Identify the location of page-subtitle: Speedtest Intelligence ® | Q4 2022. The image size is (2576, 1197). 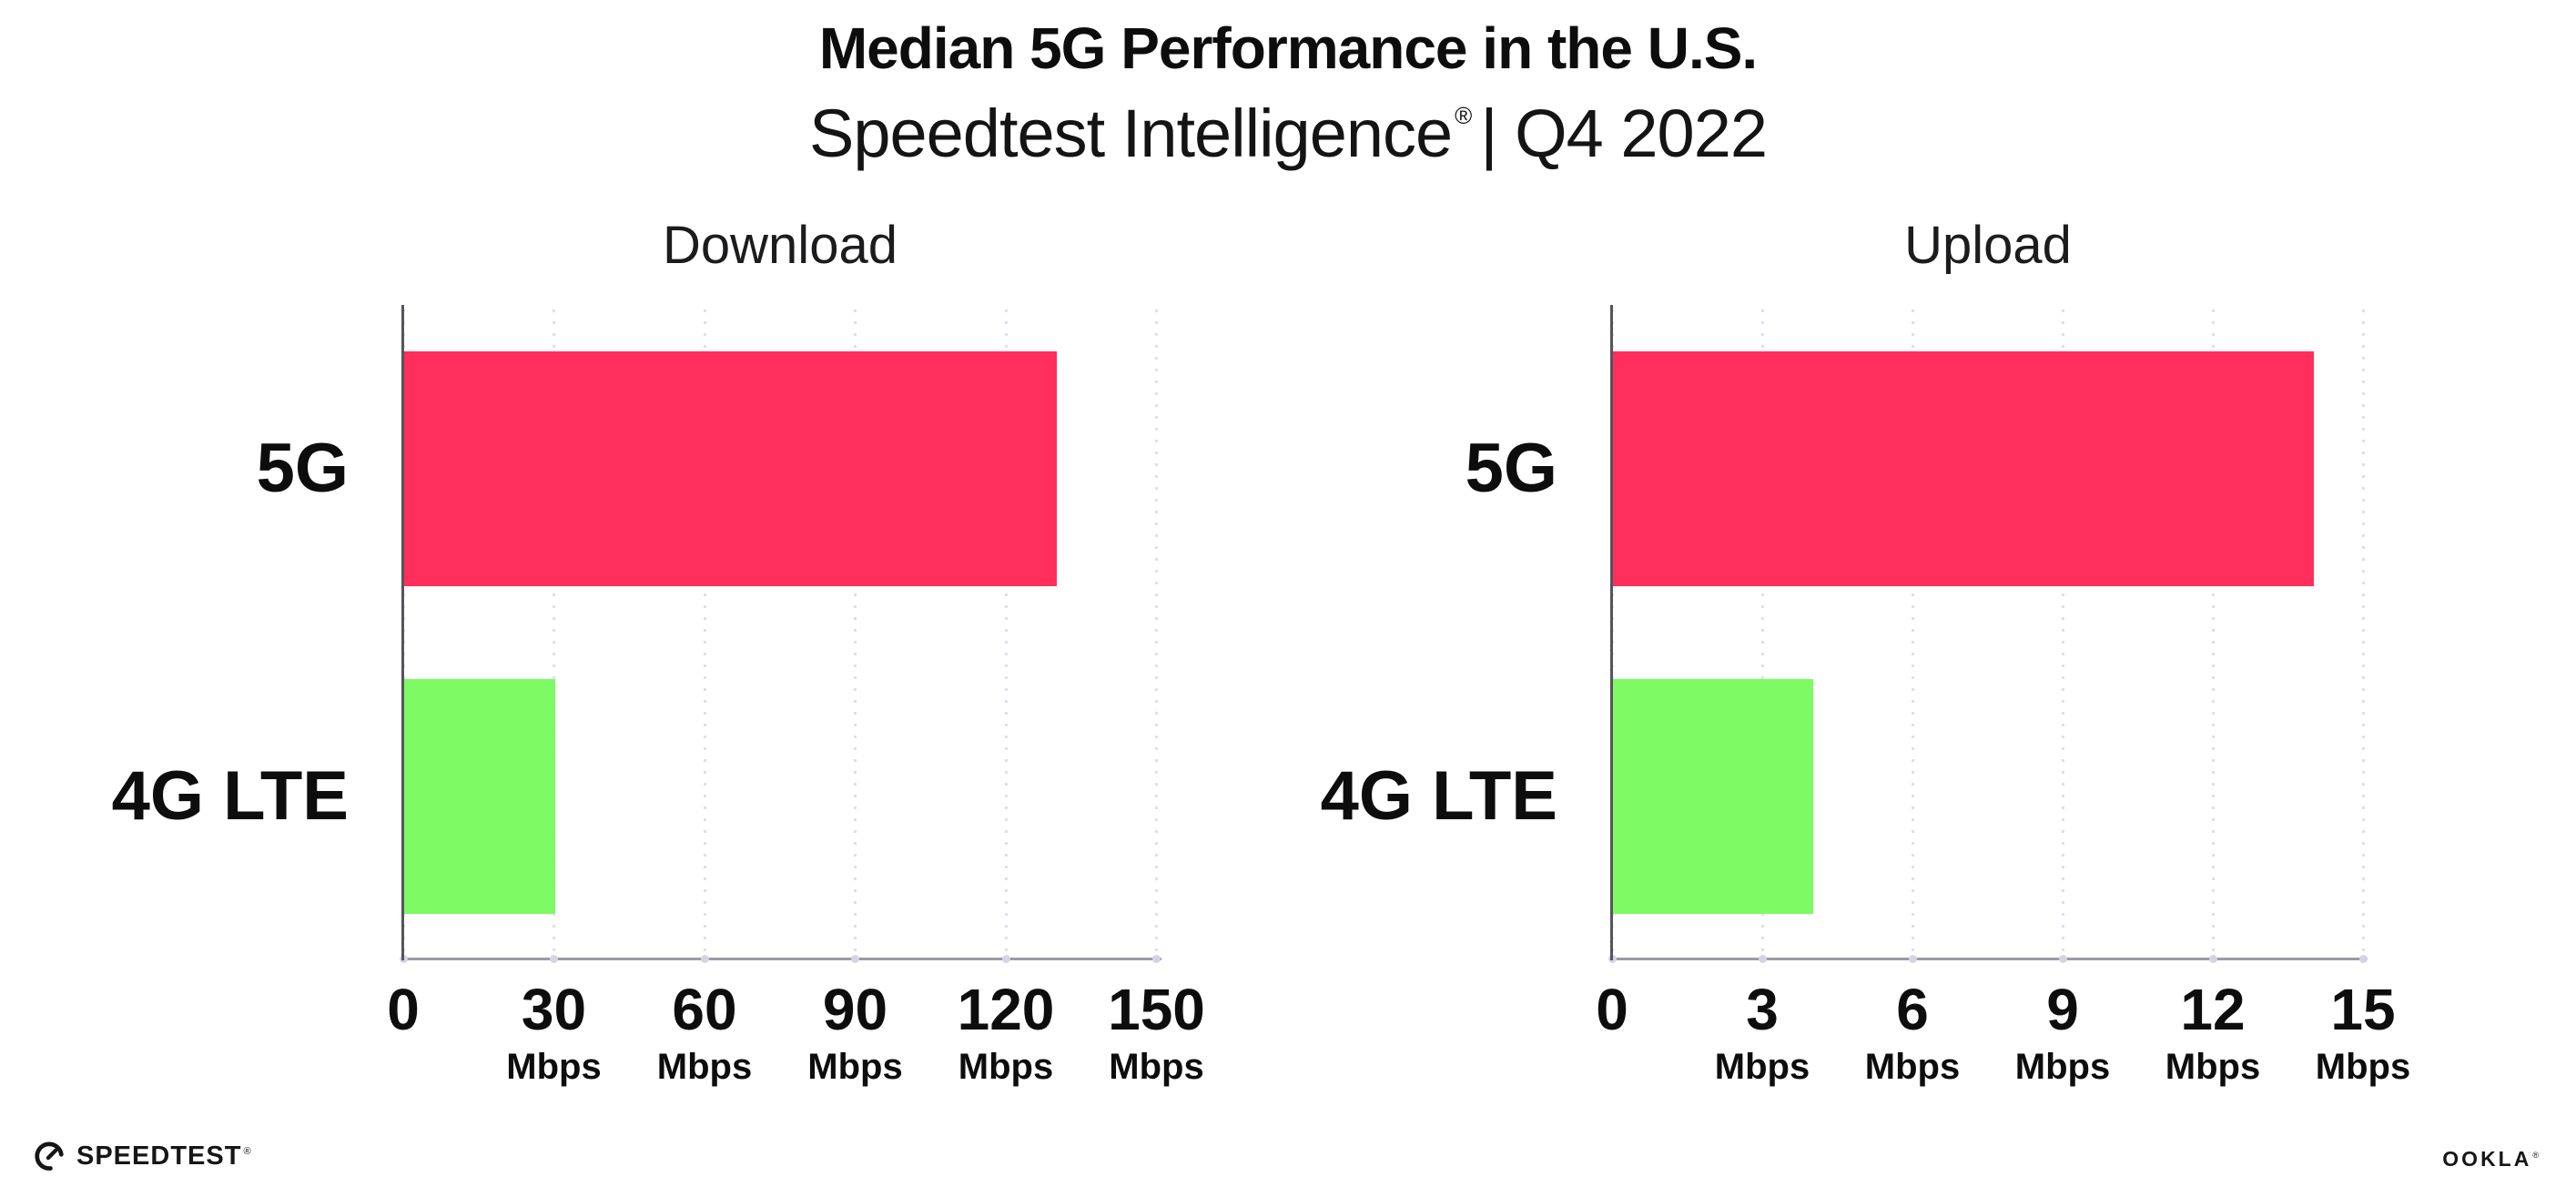
(1288, 134).